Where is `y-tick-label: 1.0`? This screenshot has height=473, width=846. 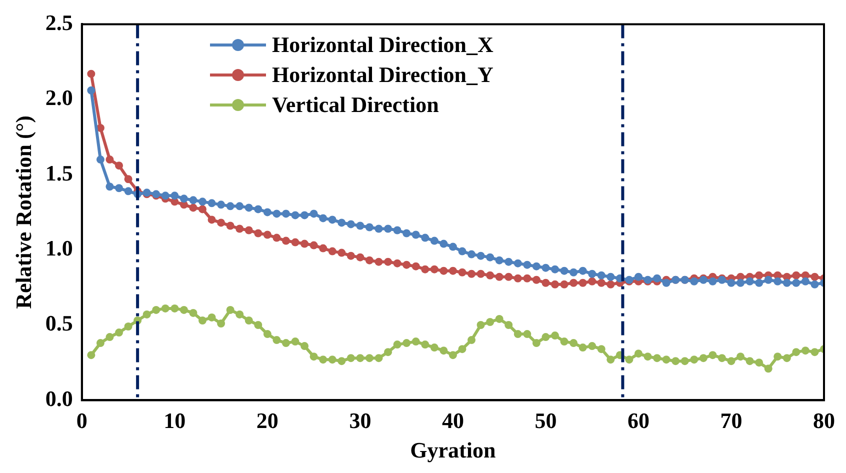 y-tick-label: 1.0 is located at coordinates (59, 247).